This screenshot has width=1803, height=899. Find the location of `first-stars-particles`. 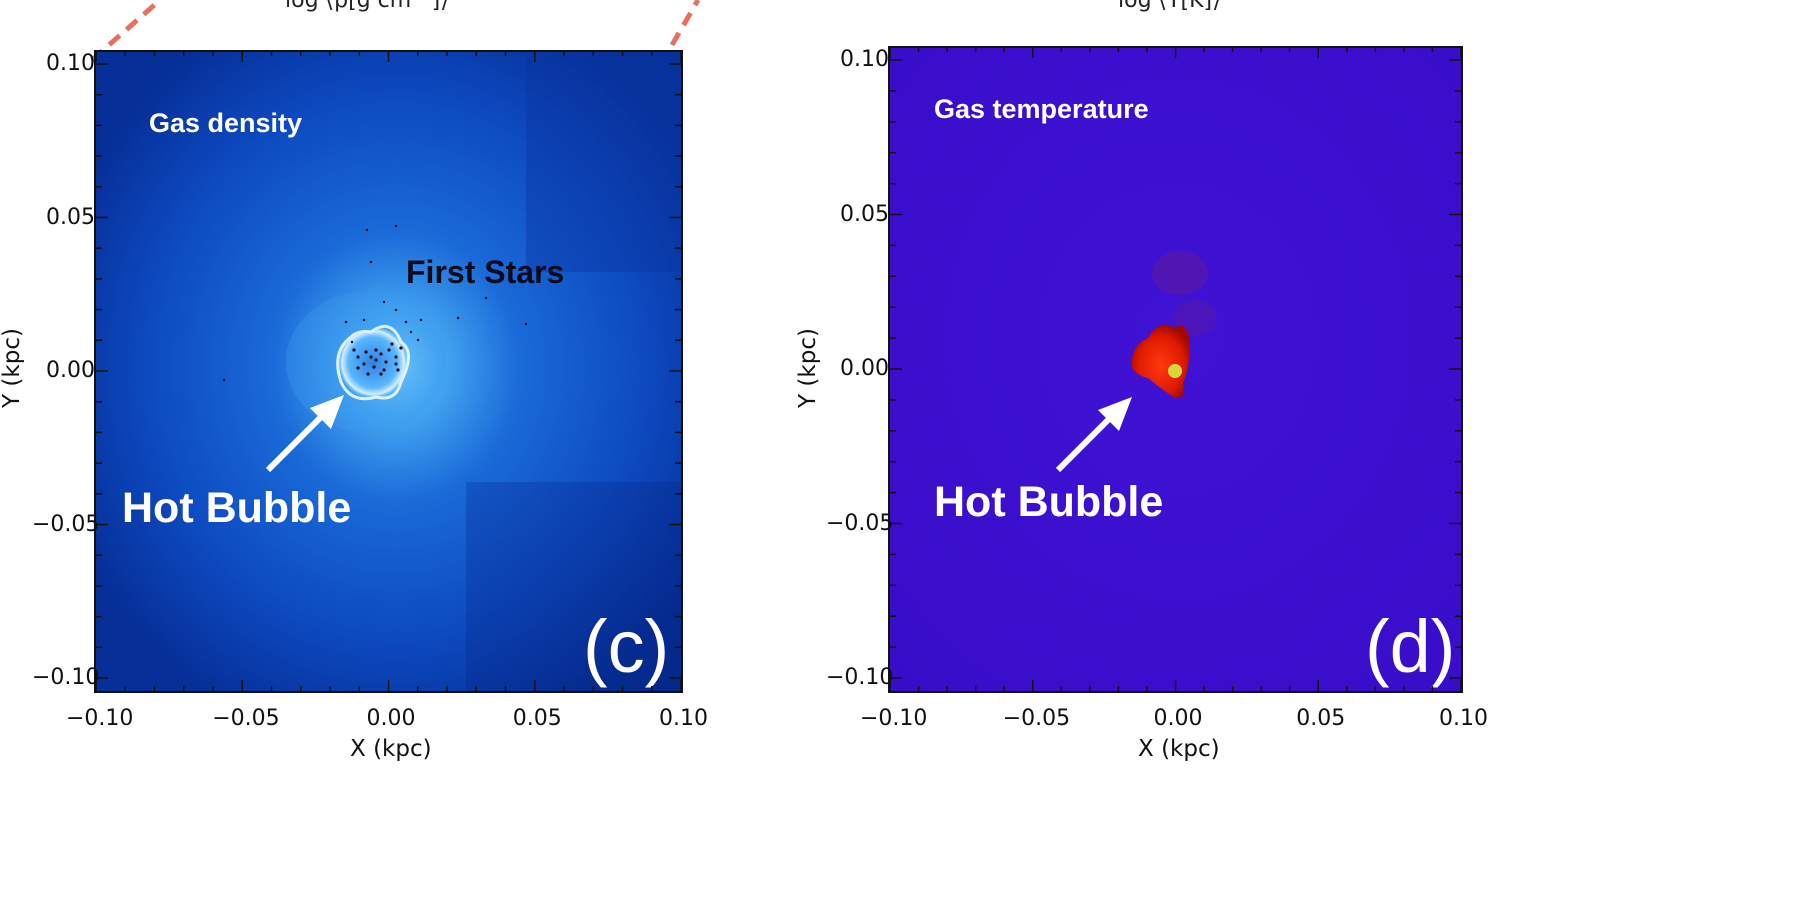

first-stars-particles is located at coordinates (375, 303).